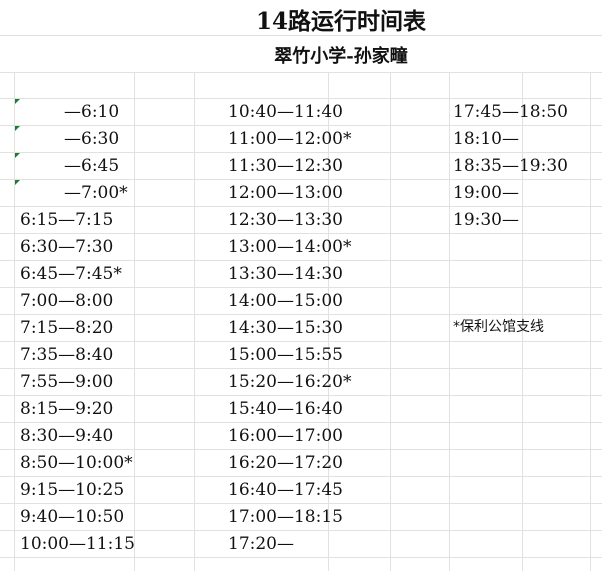 The image size is (602, 571). I want to click on timetable-cell: 17:20—, so click(261, 544).